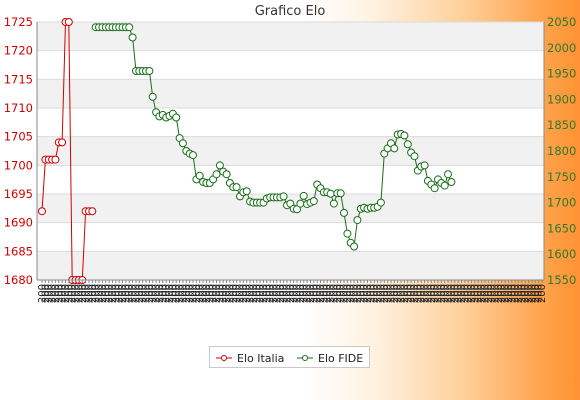 The height and width of the screenshot is (400, 580). What do you see at coordinates (341, 358) in the screenshot?
I see `legend-label-elo-fide: Elo FIDE` at bounding box center [341, 358].